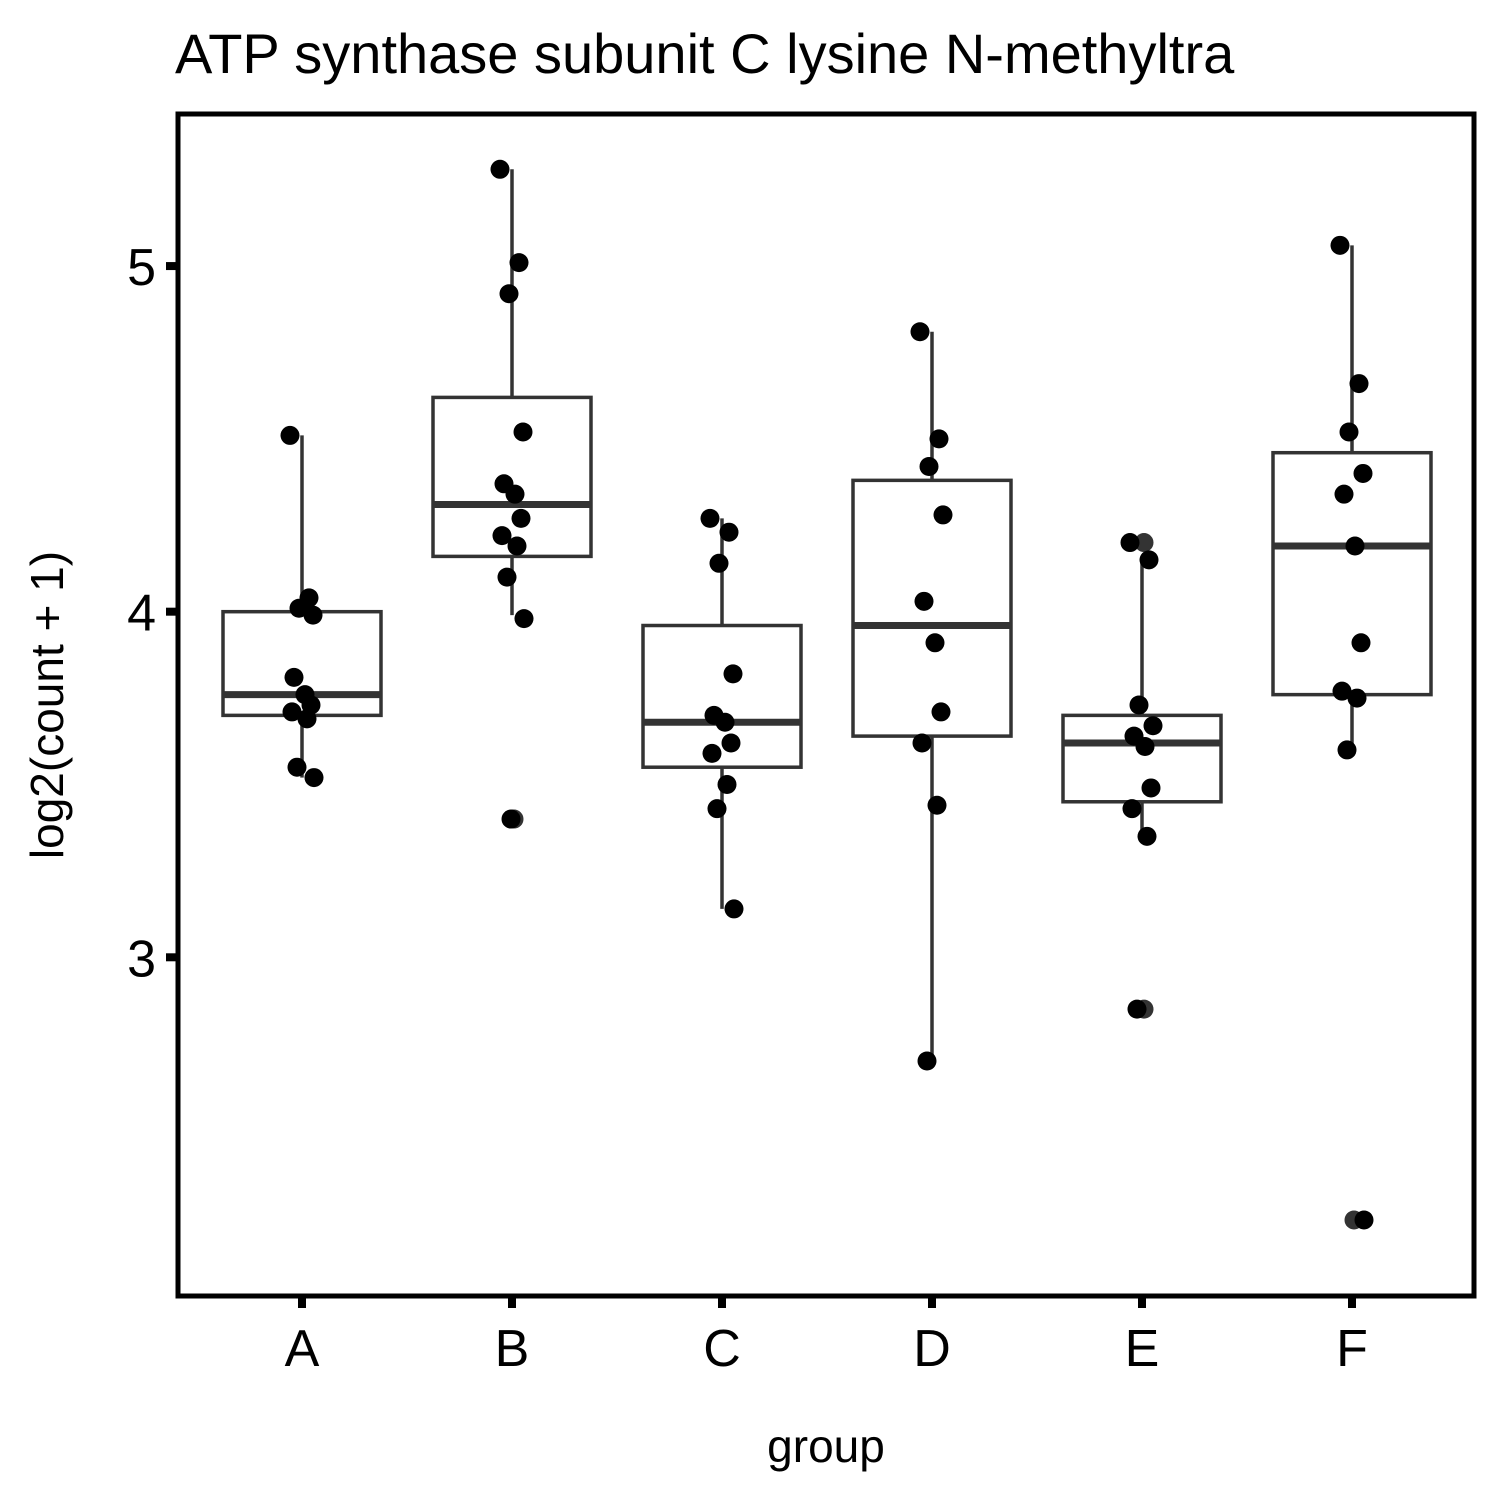 This screenshot has height=1500, width=1500. Describe the element at coordinates (141, 614) in the screenshot. I see `y-tick-label: 4` at that location.